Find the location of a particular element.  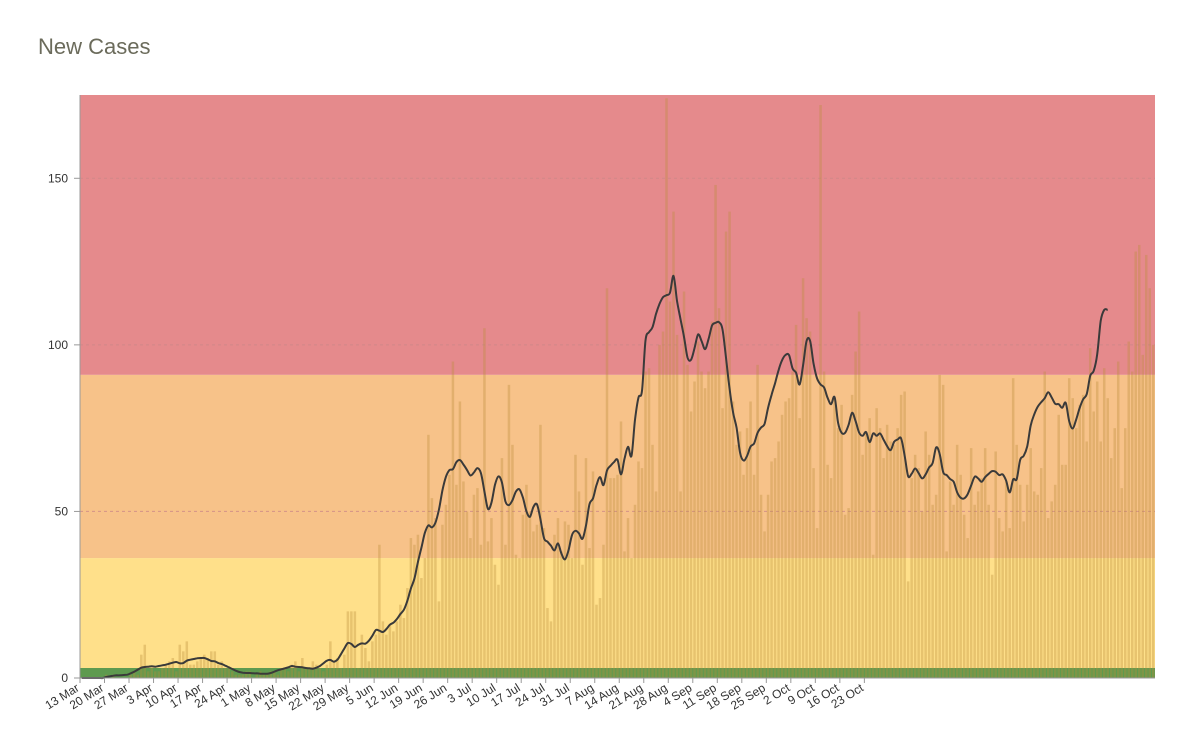

chart-title: New Cases is located at coordinates (94, 46).